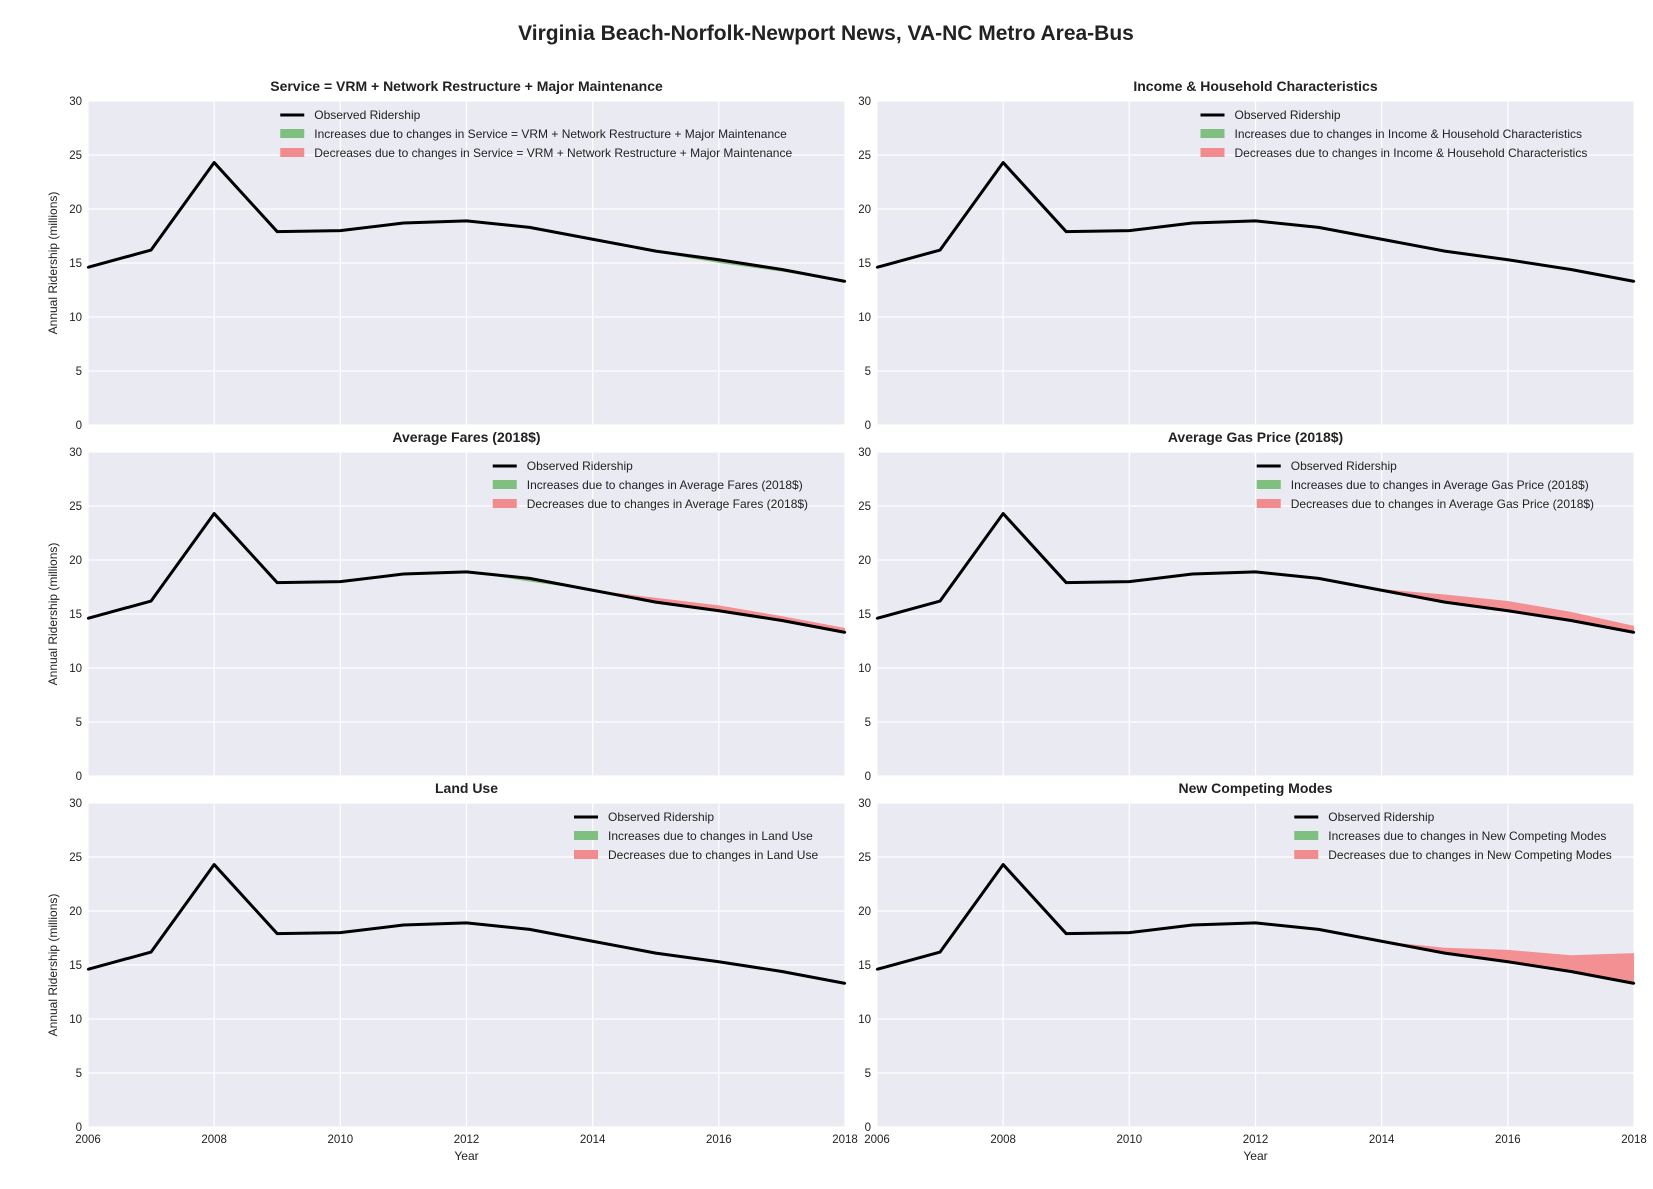 The image size is (1653, 1189). Describe the element at coordinates (1255, 437) in the screenshot. I see `subplot-title: Average Gas Price (2018$)` at that location.